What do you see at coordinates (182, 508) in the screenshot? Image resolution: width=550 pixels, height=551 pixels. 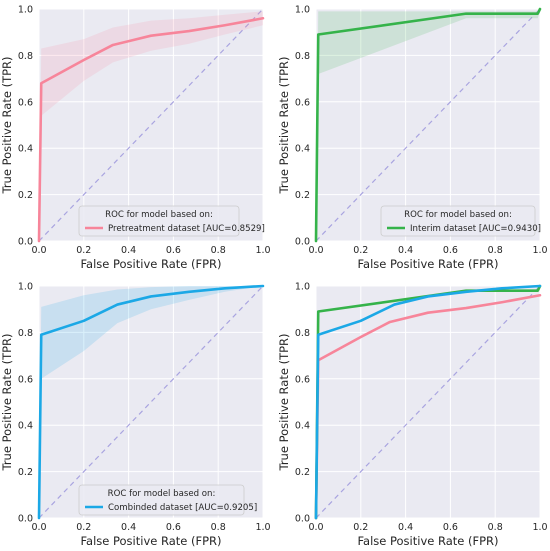 I see `legend-entry-label: Combinded dataset [AUC=0.9205]` at bounding box center [182, 508].